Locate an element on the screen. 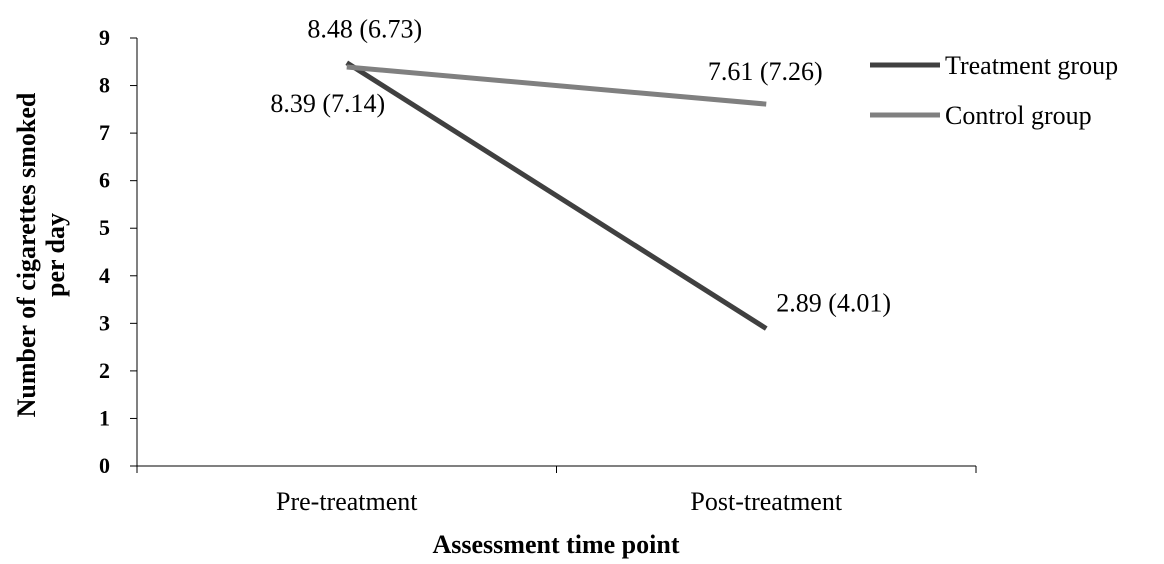 The width and height of the screenshot is (1164, 564). x-tick-label: Post-treatment is located at coordinates (766, 501).